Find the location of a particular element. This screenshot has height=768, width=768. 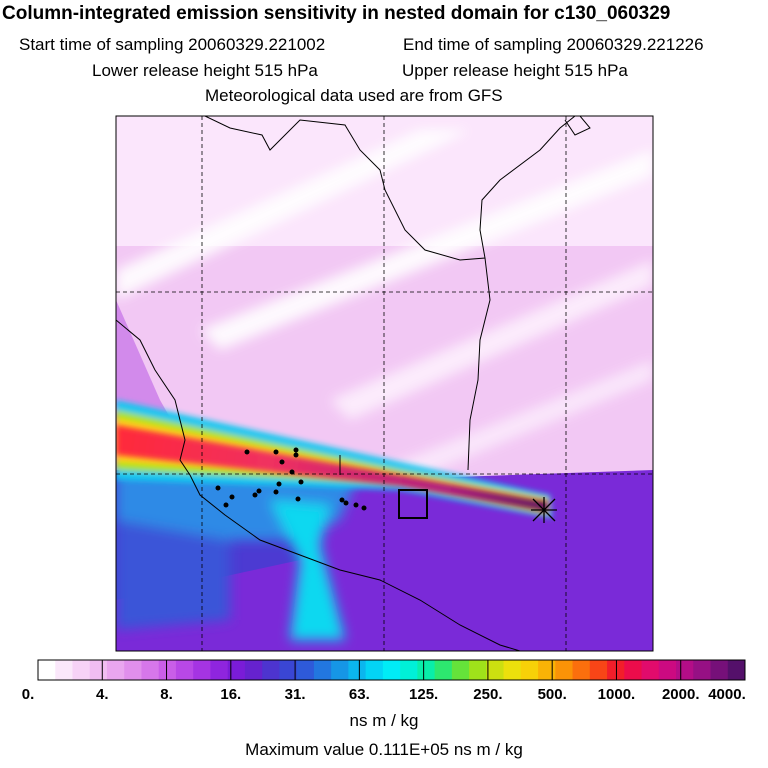

colorbar-tick-label: 31. is located at coordinates (295, 694).